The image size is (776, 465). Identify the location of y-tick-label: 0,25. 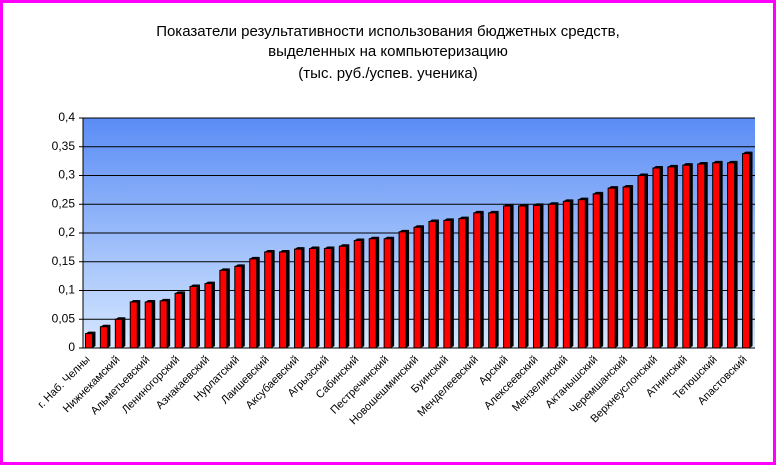
(64, 203).